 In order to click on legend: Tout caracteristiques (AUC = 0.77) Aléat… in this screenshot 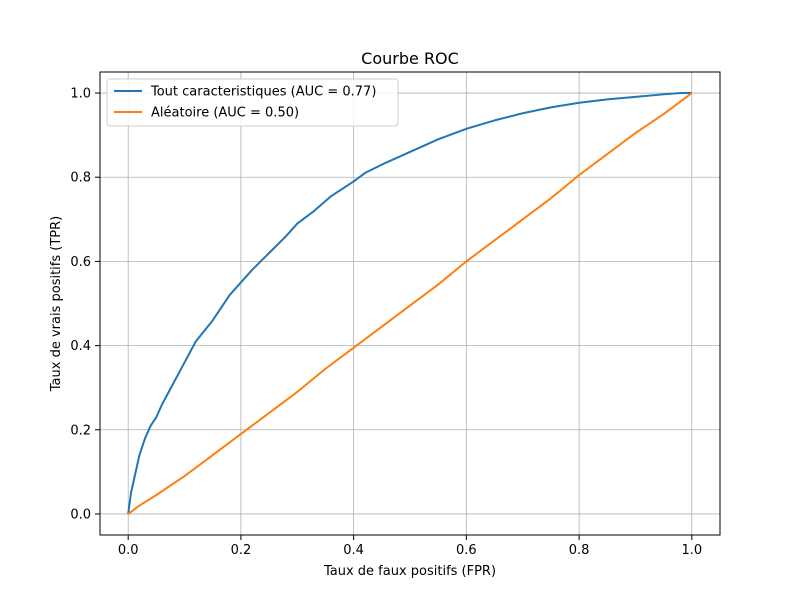, I will do `click(252, 102)`.